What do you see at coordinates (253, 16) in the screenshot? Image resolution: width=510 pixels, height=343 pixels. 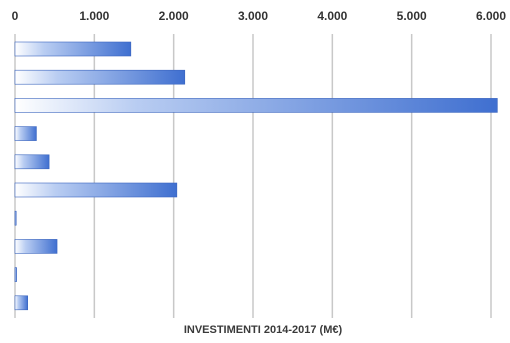 I see `x-tick-label: 3.000` at bounding box center [253, 16].